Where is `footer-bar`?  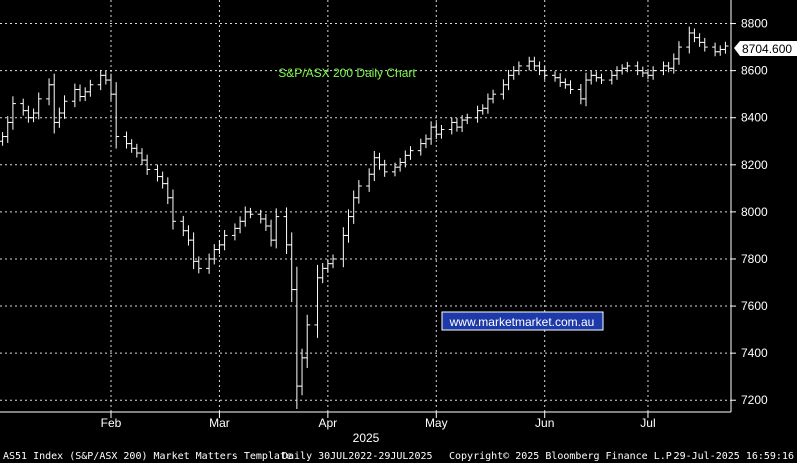 footer-bar is located at coordinates (398, 455).